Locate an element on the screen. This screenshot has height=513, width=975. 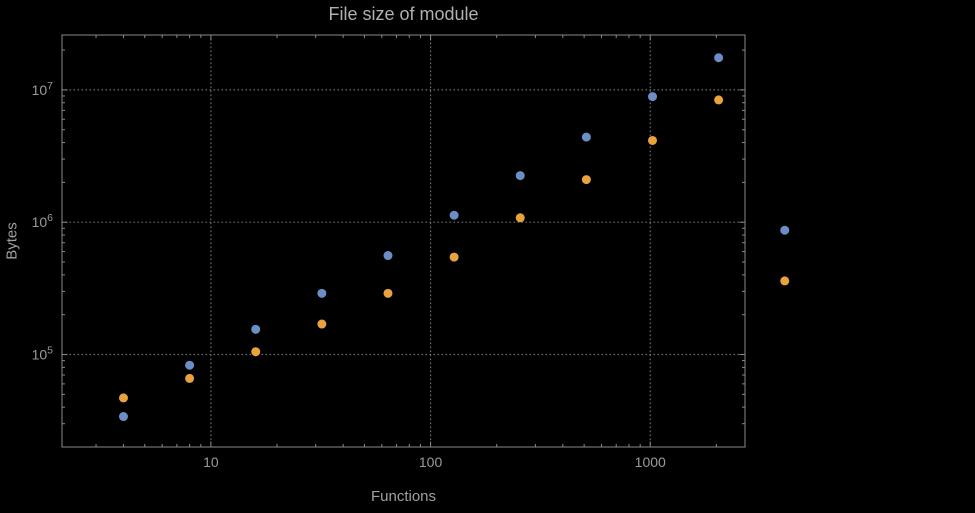
chart-title: File size of module is located at coordinates (403, 14).